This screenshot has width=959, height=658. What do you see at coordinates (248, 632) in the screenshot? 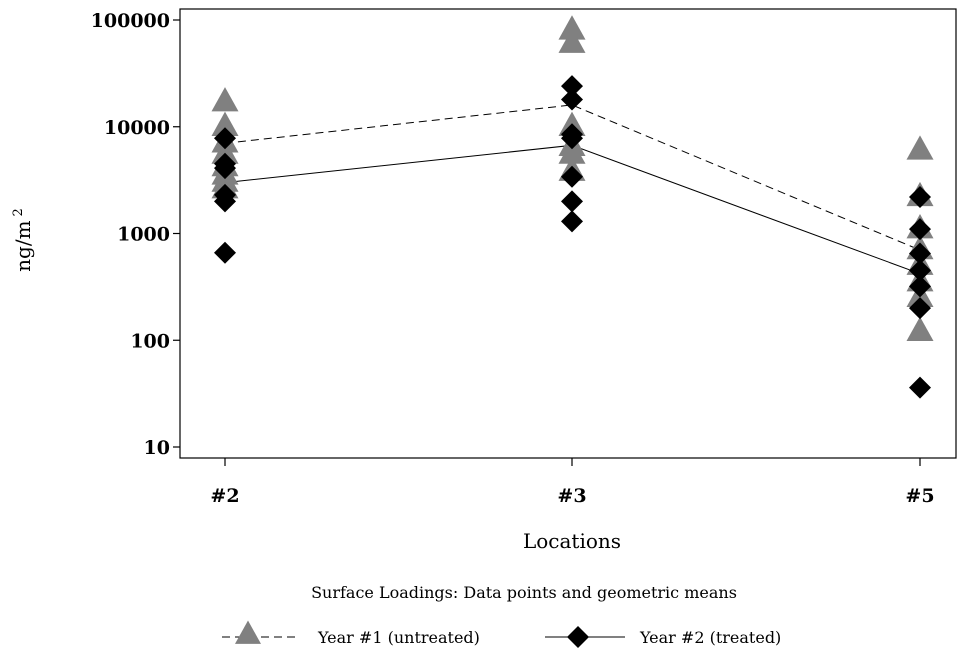
I see `legend-triangle-icon` at bounding box center [248, 632].